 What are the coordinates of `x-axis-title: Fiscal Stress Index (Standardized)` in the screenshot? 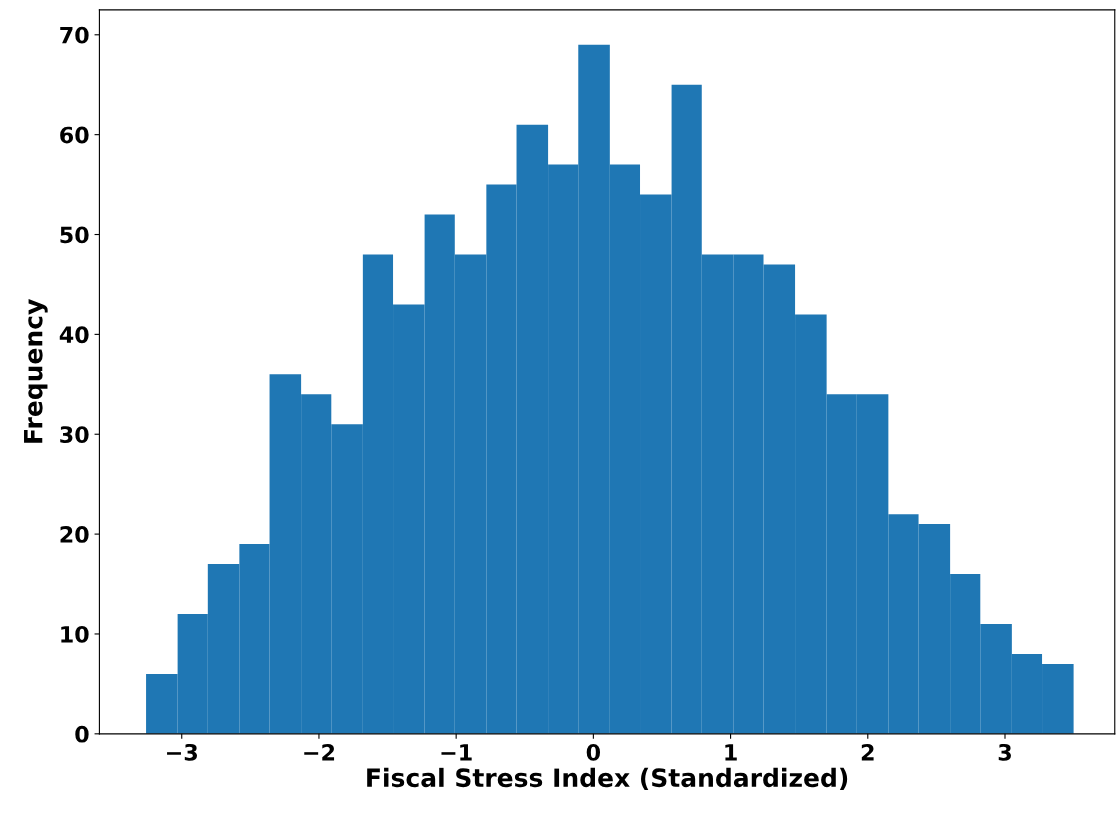 It's located at (607, 779).